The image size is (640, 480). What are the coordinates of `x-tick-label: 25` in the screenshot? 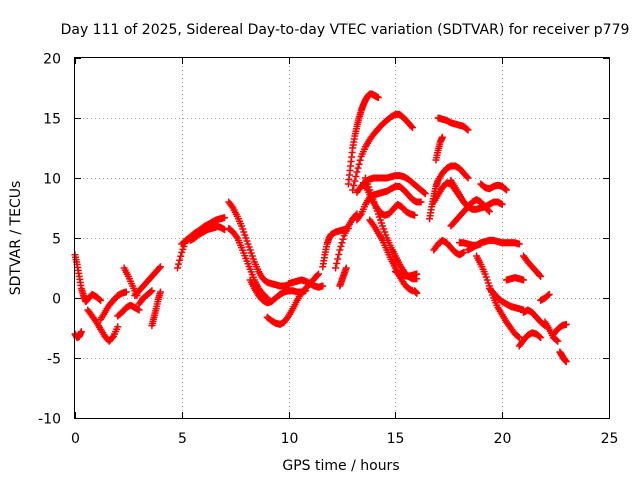 It's located at (610, 439).